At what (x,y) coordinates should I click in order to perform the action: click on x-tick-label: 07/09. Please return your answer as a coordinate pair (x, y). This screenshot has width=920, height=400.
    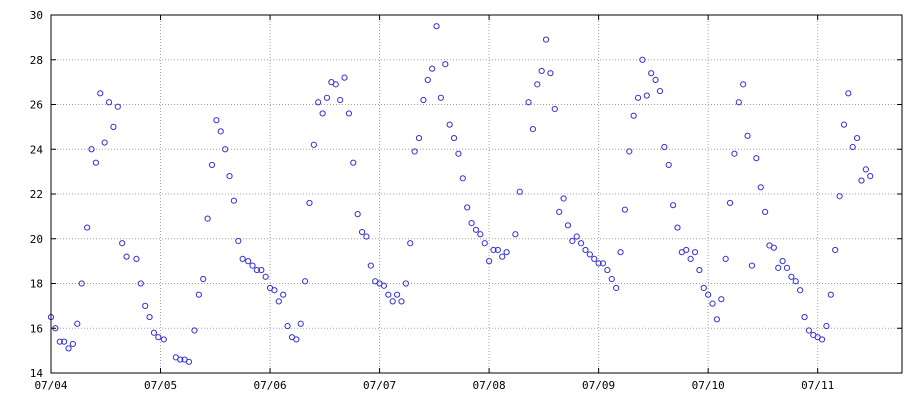
    Looking at the image, I should click on (598, 385).